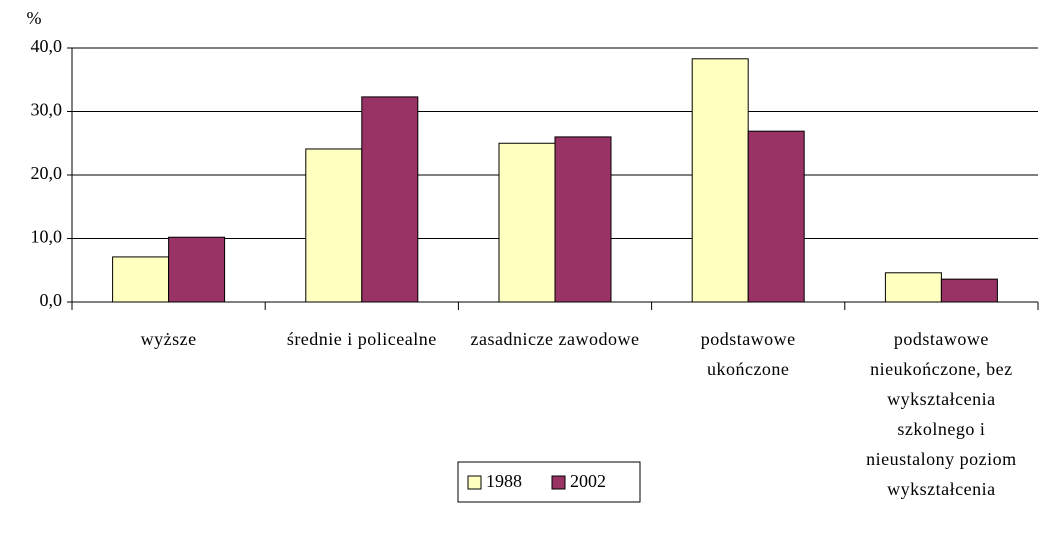 Image resolution: width=1040 pixels, height=540 pixels. I want to click on x-tick-label: średnie i policealne, so click(361, 339).